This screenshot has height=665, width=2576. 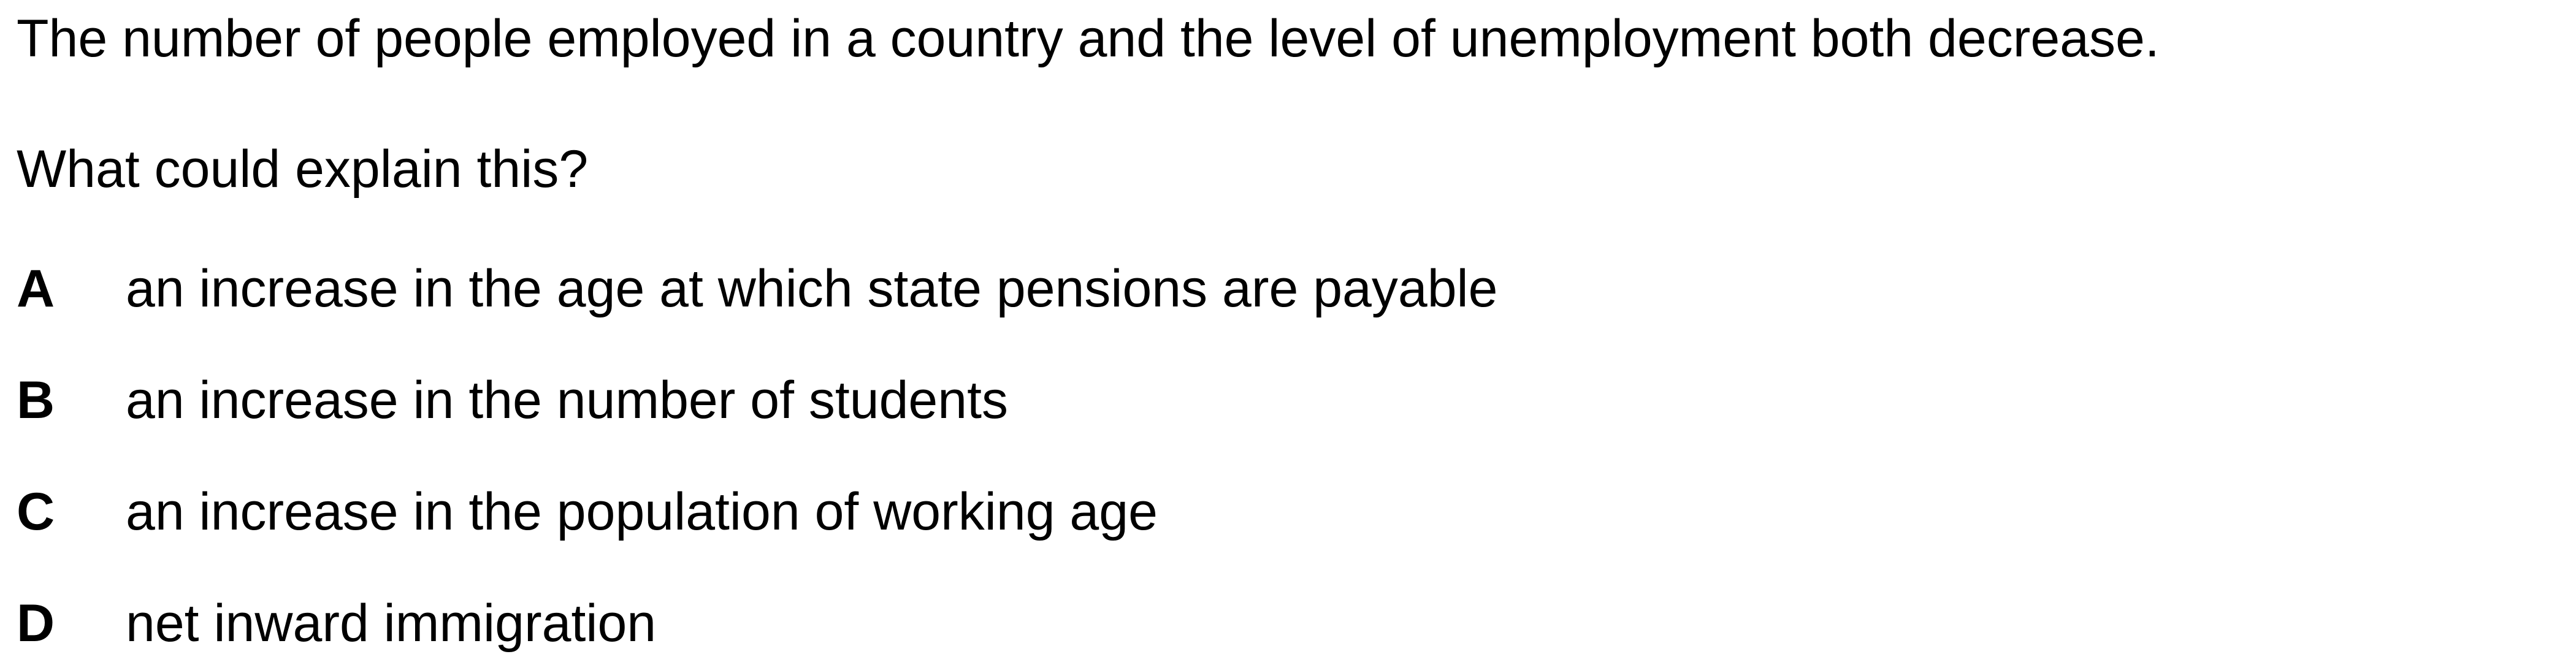 I want to click on option-text: net inward immigration, so click(x=391, y=623).